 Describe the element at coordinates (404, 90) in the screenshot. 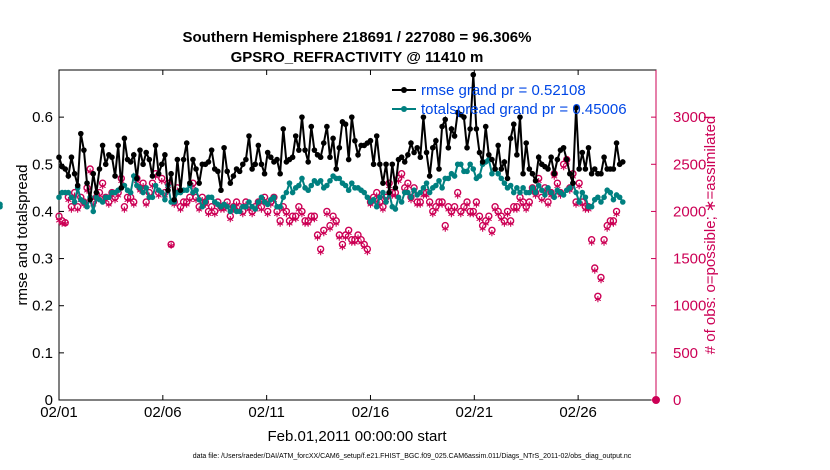

I see `legend-rmse-marker` at that location.